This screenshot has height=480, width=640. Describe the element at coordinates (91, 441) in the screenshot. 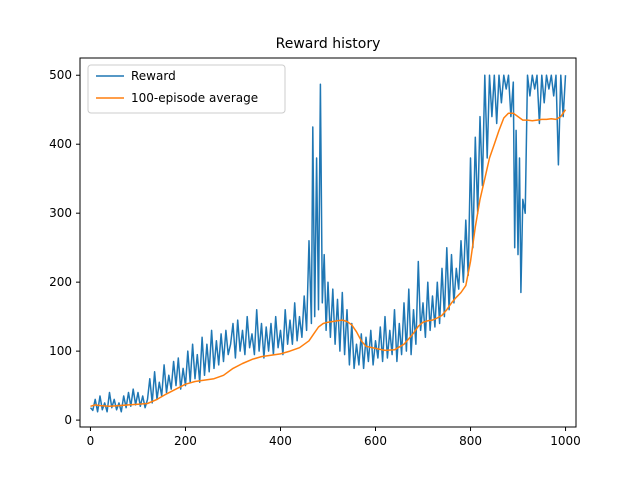

I see `x-tick-label: 0` at that location.